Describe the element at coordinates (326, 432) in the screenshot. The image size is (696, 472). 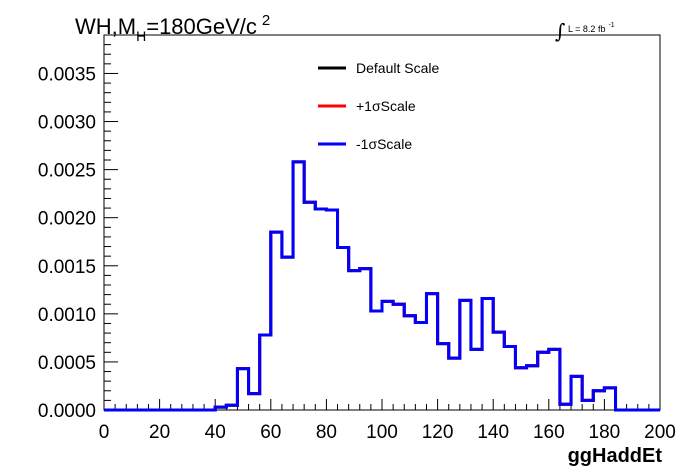
I see `x-tick-label: 80` at that location.